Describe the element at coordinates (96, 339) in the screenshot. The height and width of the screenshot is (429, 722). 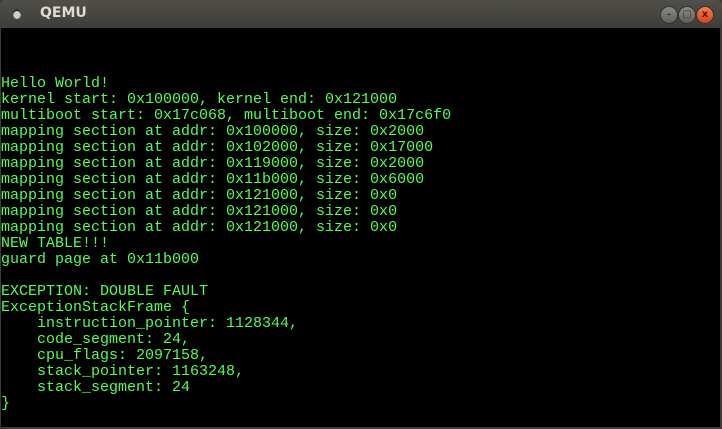
I see `console-line: code_segment: 24,` at that location.